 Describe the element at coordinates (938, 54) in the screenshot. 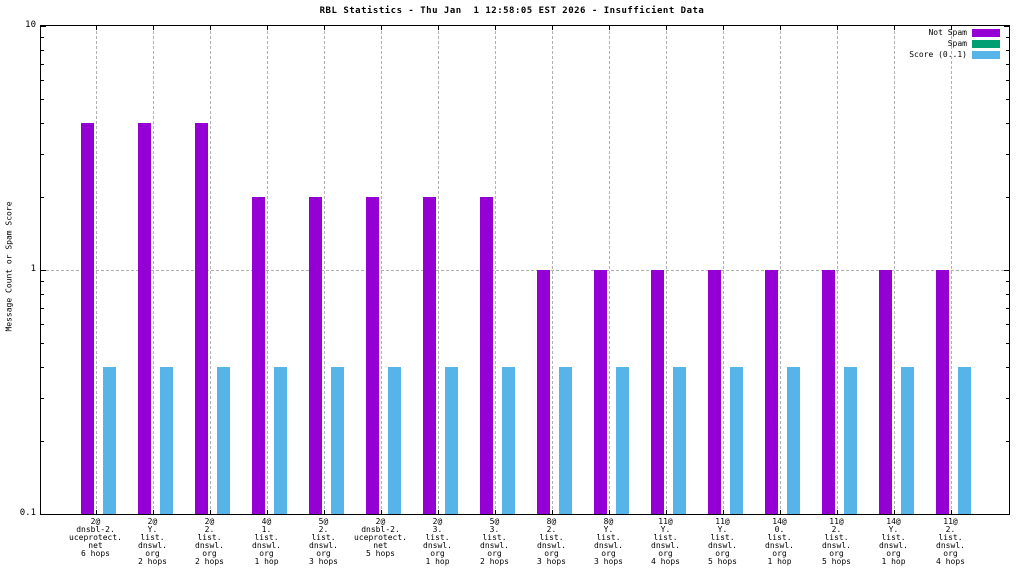

I see `legend-label: Score (0..1)` at that location.